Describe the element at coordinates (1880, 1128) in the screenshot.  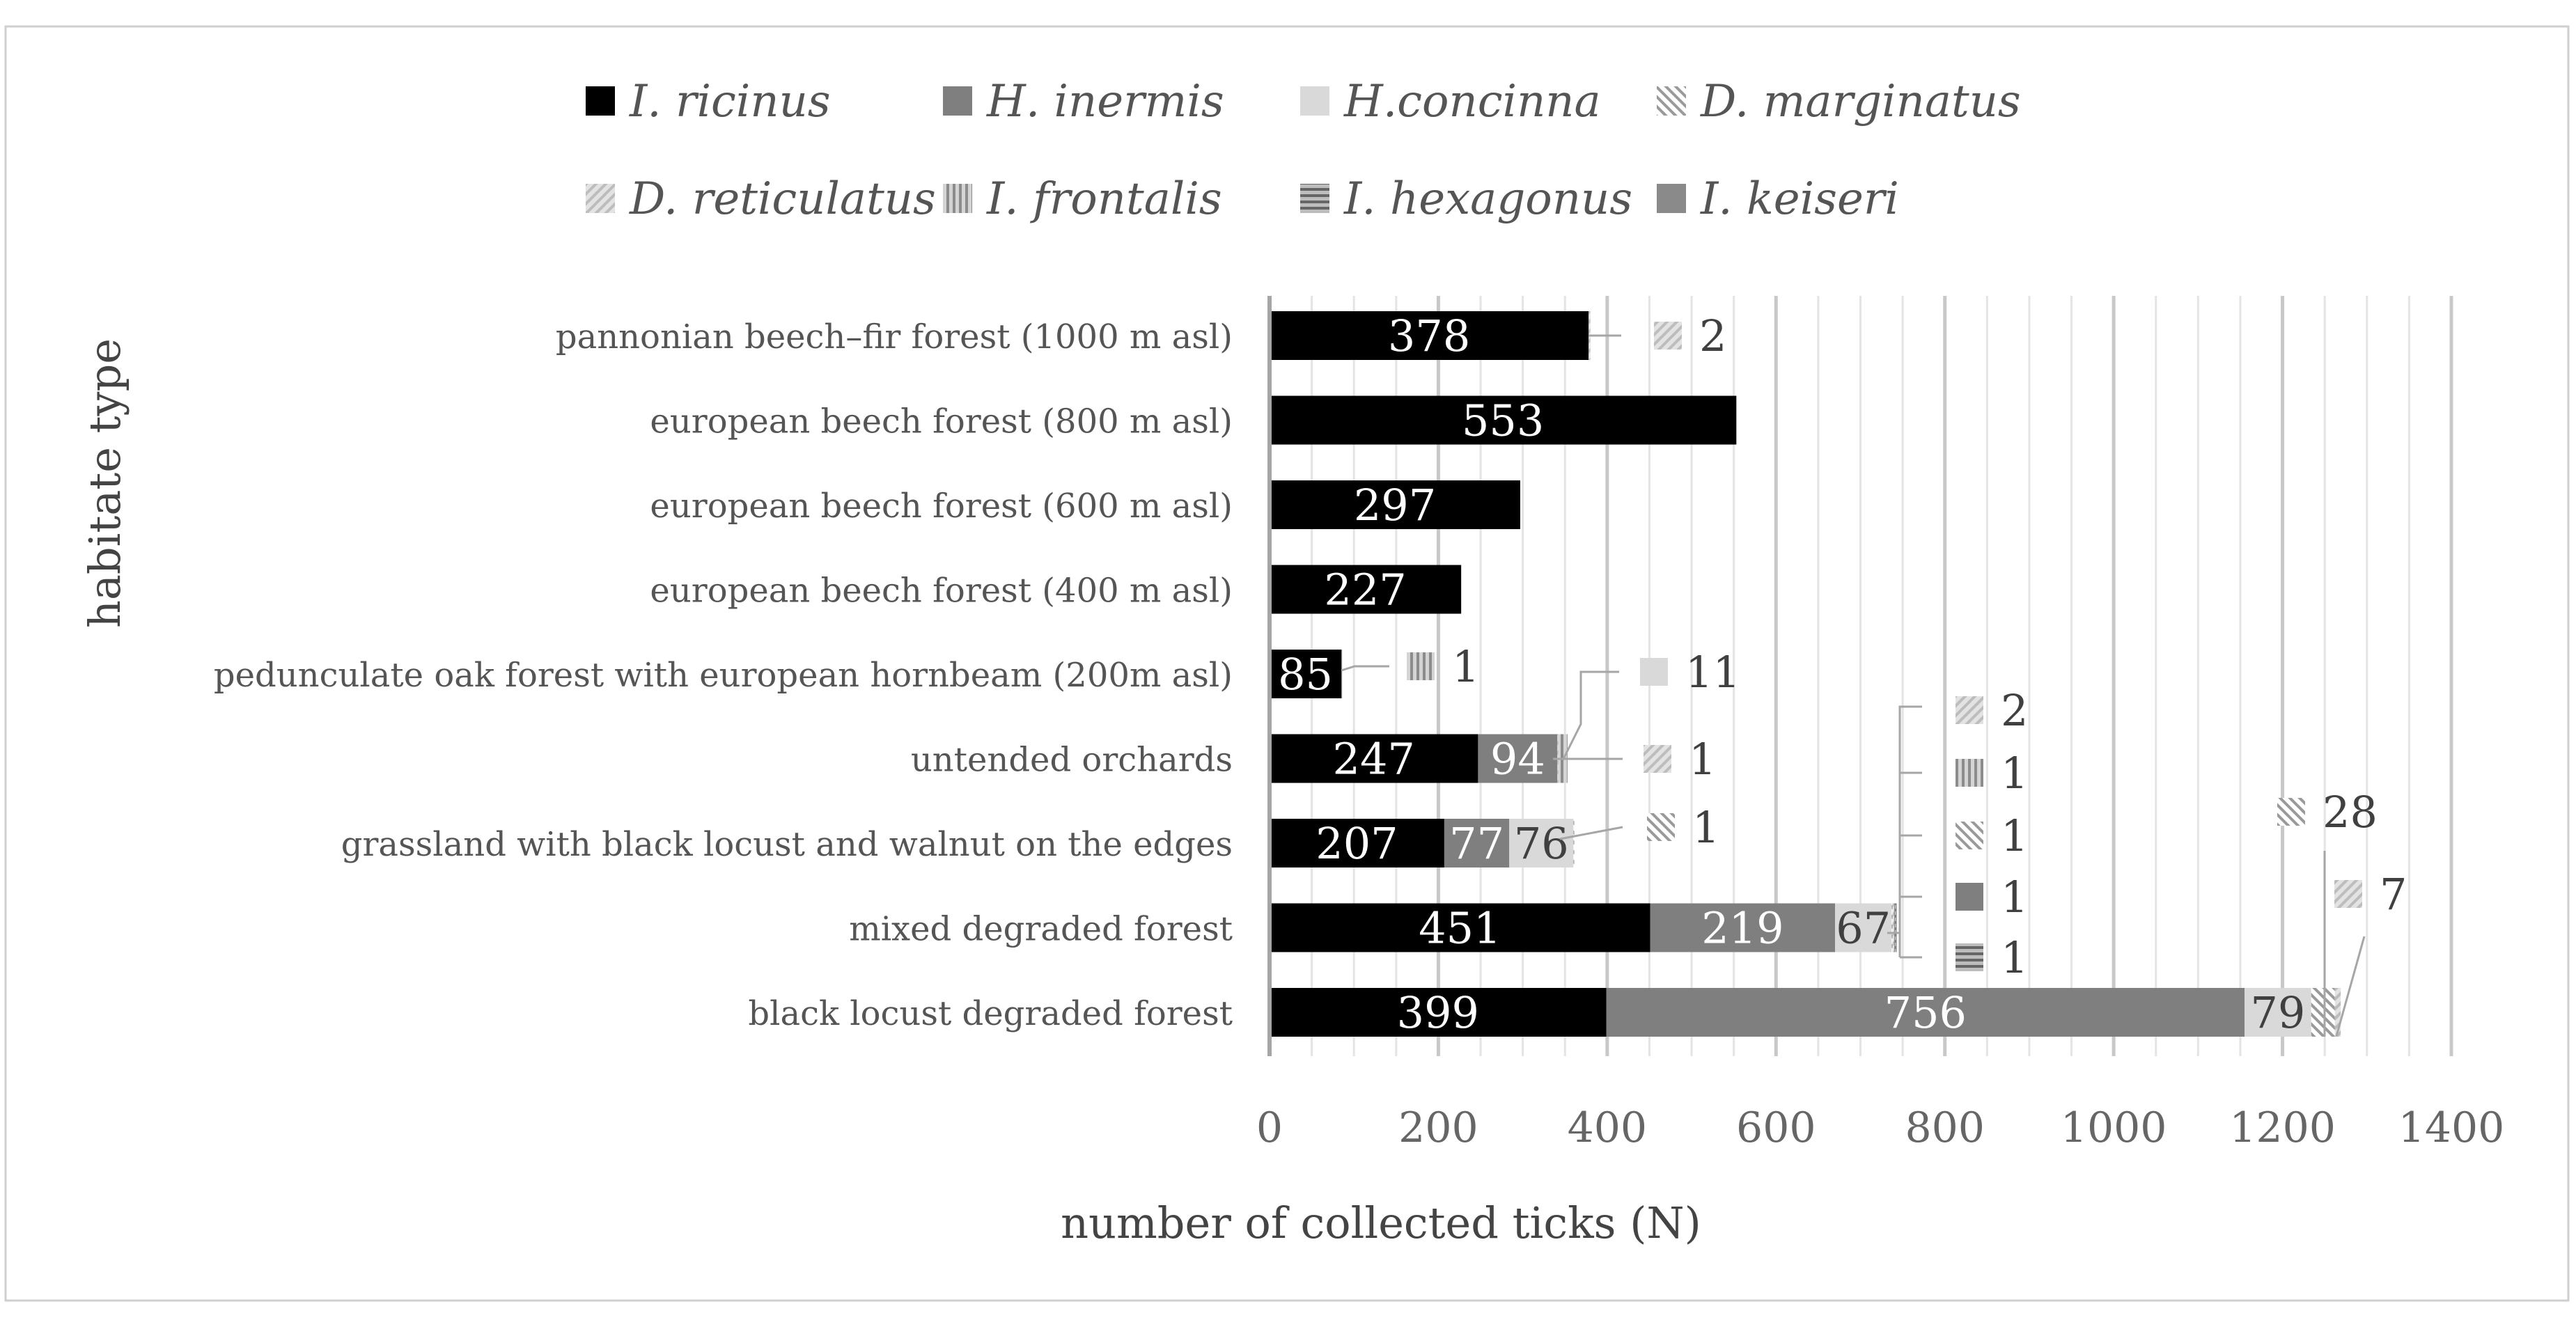
I see `x-tick-labels: 0 200 400 600 800 1000 1200 1400` at that location.